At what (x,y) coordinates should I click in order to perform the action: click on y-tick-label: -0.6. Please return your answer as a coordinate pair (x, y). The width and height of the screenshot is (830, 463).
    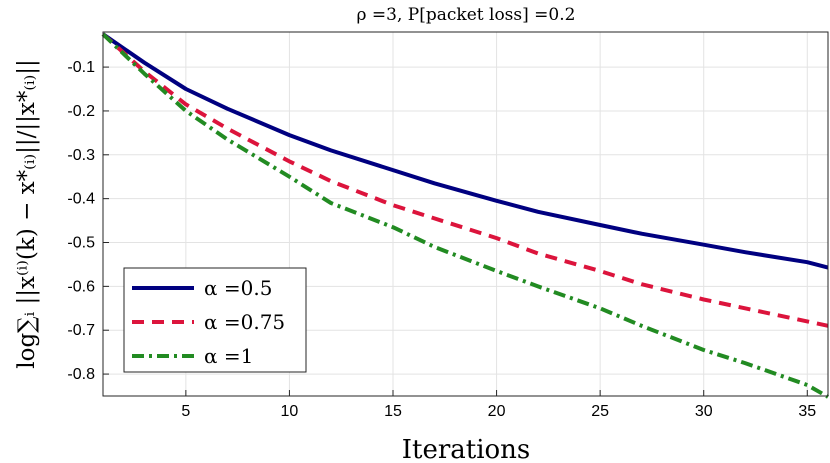
    Looking at the image, I should click on (81, 286).